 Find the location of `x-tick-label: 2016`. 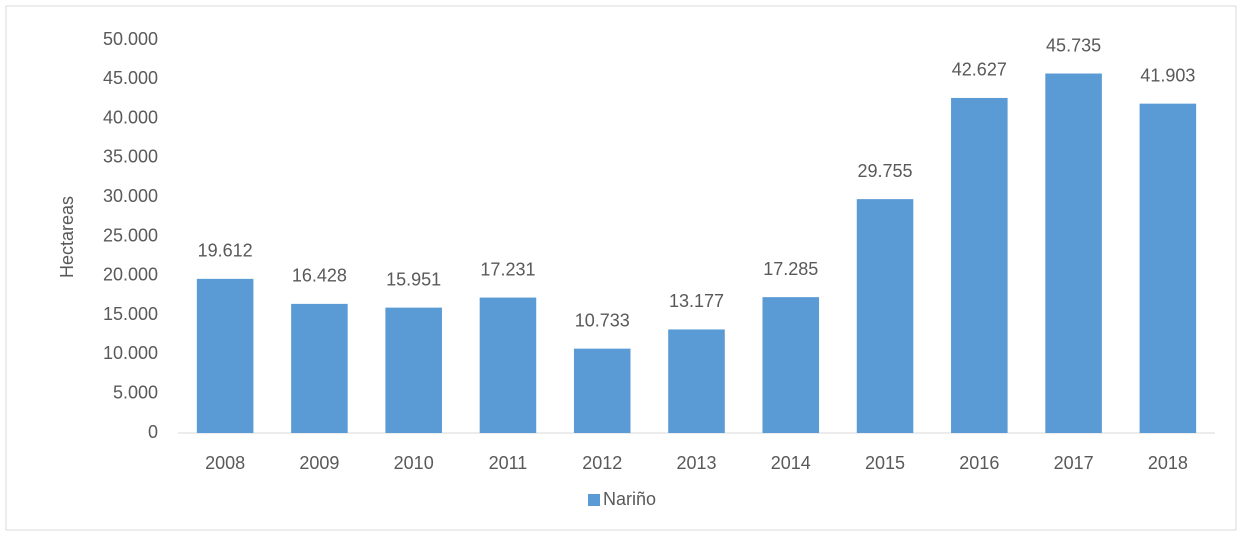

x-tick-label: 2016 is located at coordinates (979, 463).